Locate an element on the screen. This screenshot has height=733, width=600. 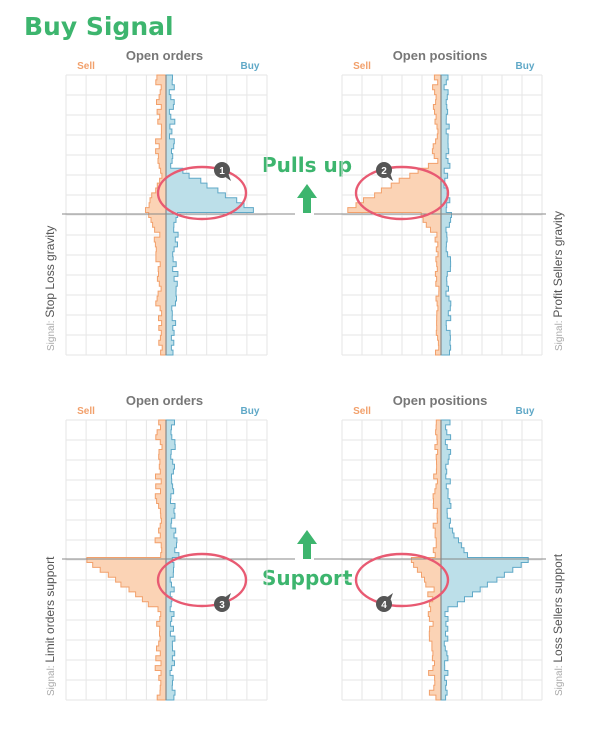
signal-label: Signal: Profit Sellers gravity is located at coordinates (558, 281).